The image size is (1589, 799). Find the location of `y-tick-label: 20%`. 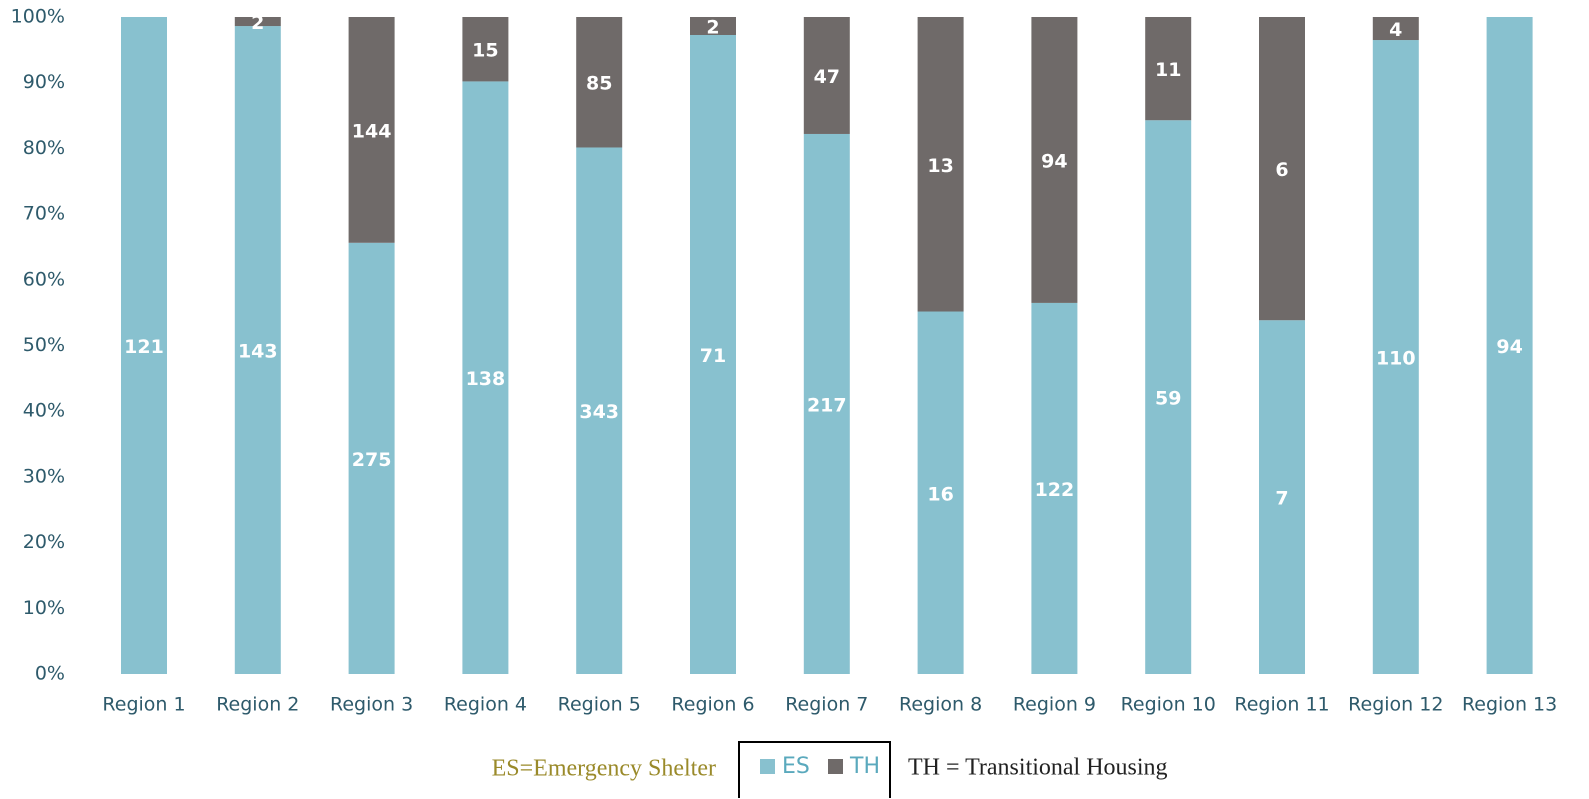

y-tick-label: 20% is located at coordinates (44, 542).